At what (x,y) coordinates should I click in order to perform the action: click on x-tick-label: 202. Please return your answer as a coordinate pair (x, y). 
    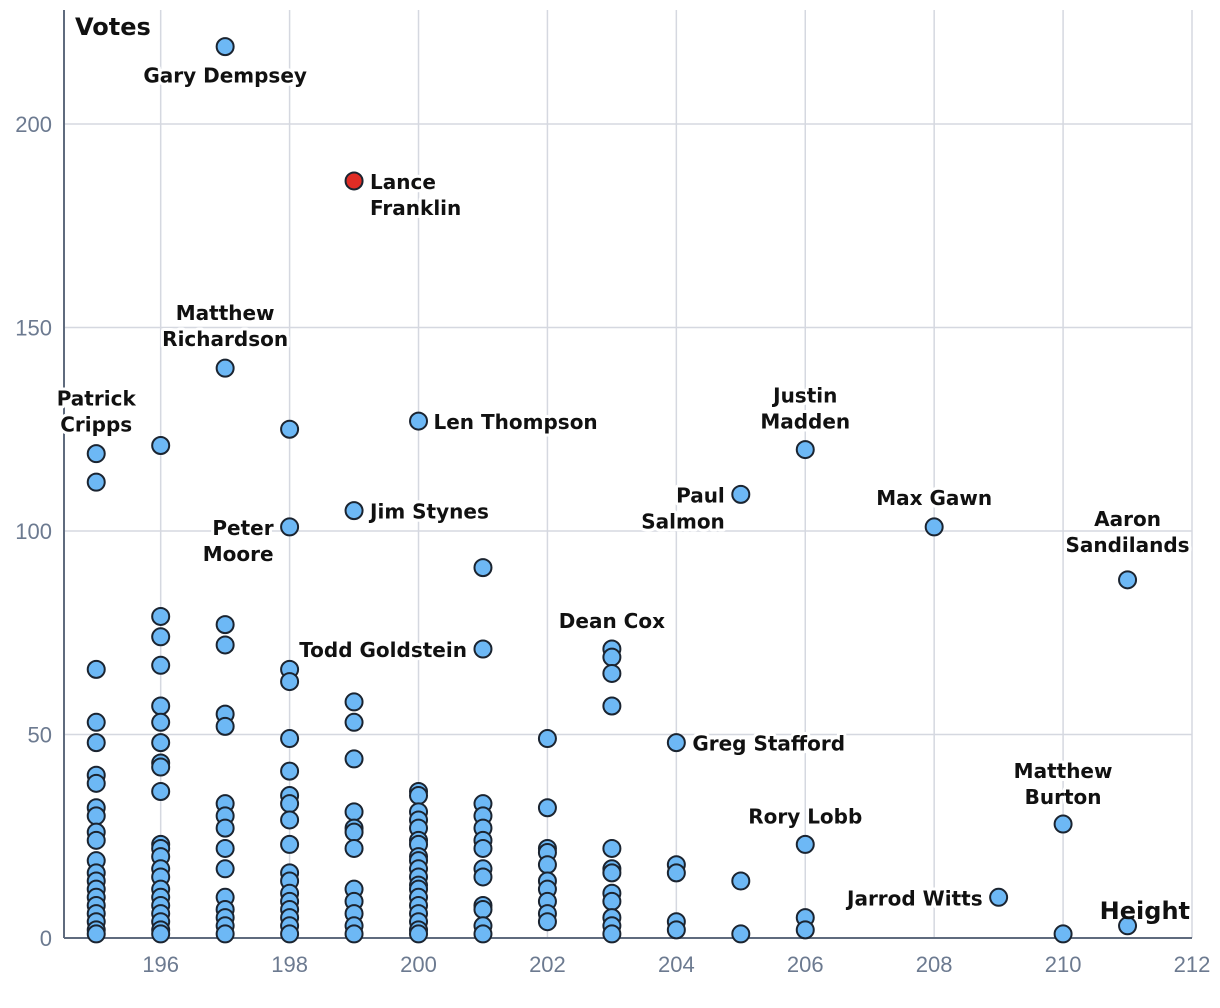
    Looking at the image, I should click on (547, 964).